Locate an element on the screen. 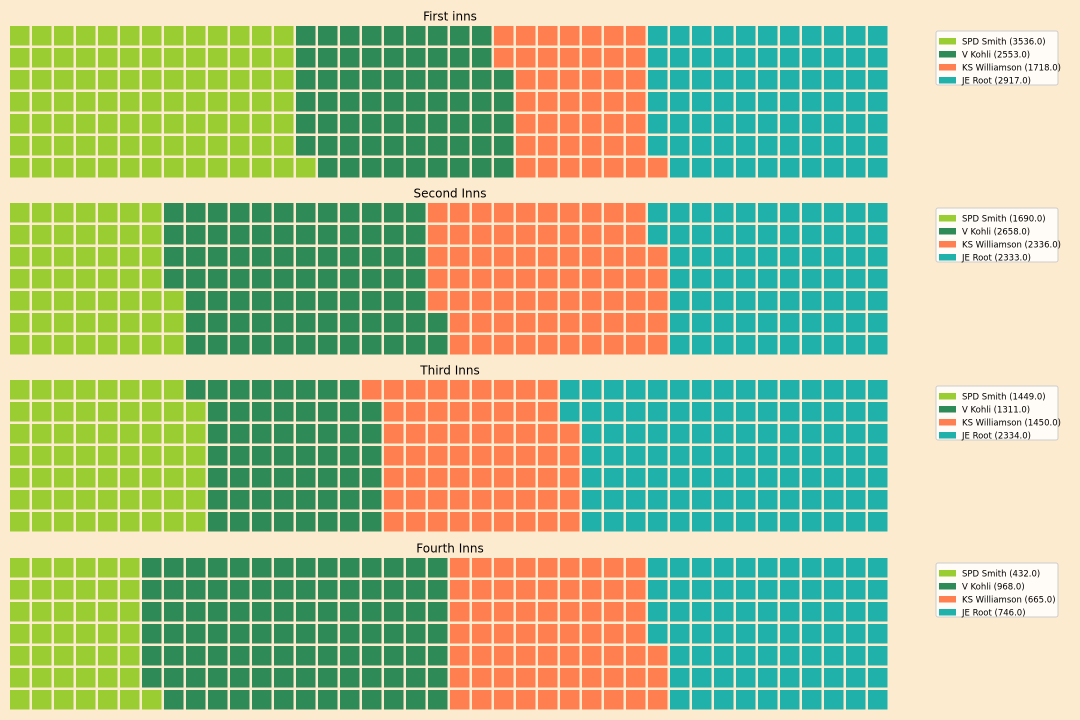 Image resolution: width=1080 pixels, height=720 pixels. legend-frame is located at coordinates (997, 590).